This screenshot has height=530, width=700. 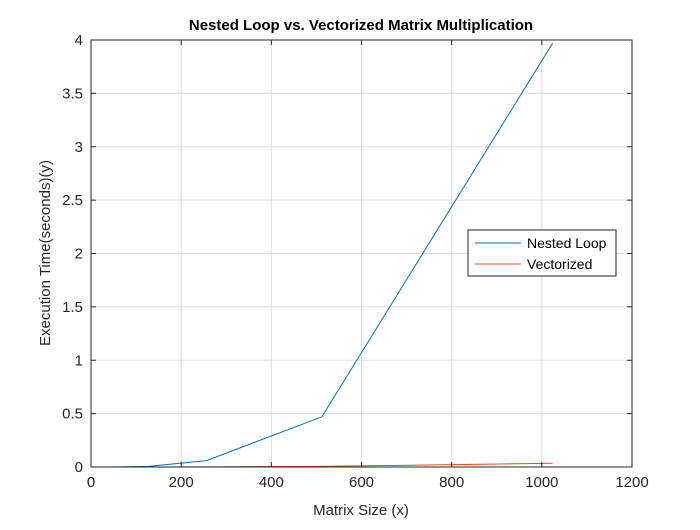 I want to click on legend-label: Nested Loop, so click(x=567, y=243).